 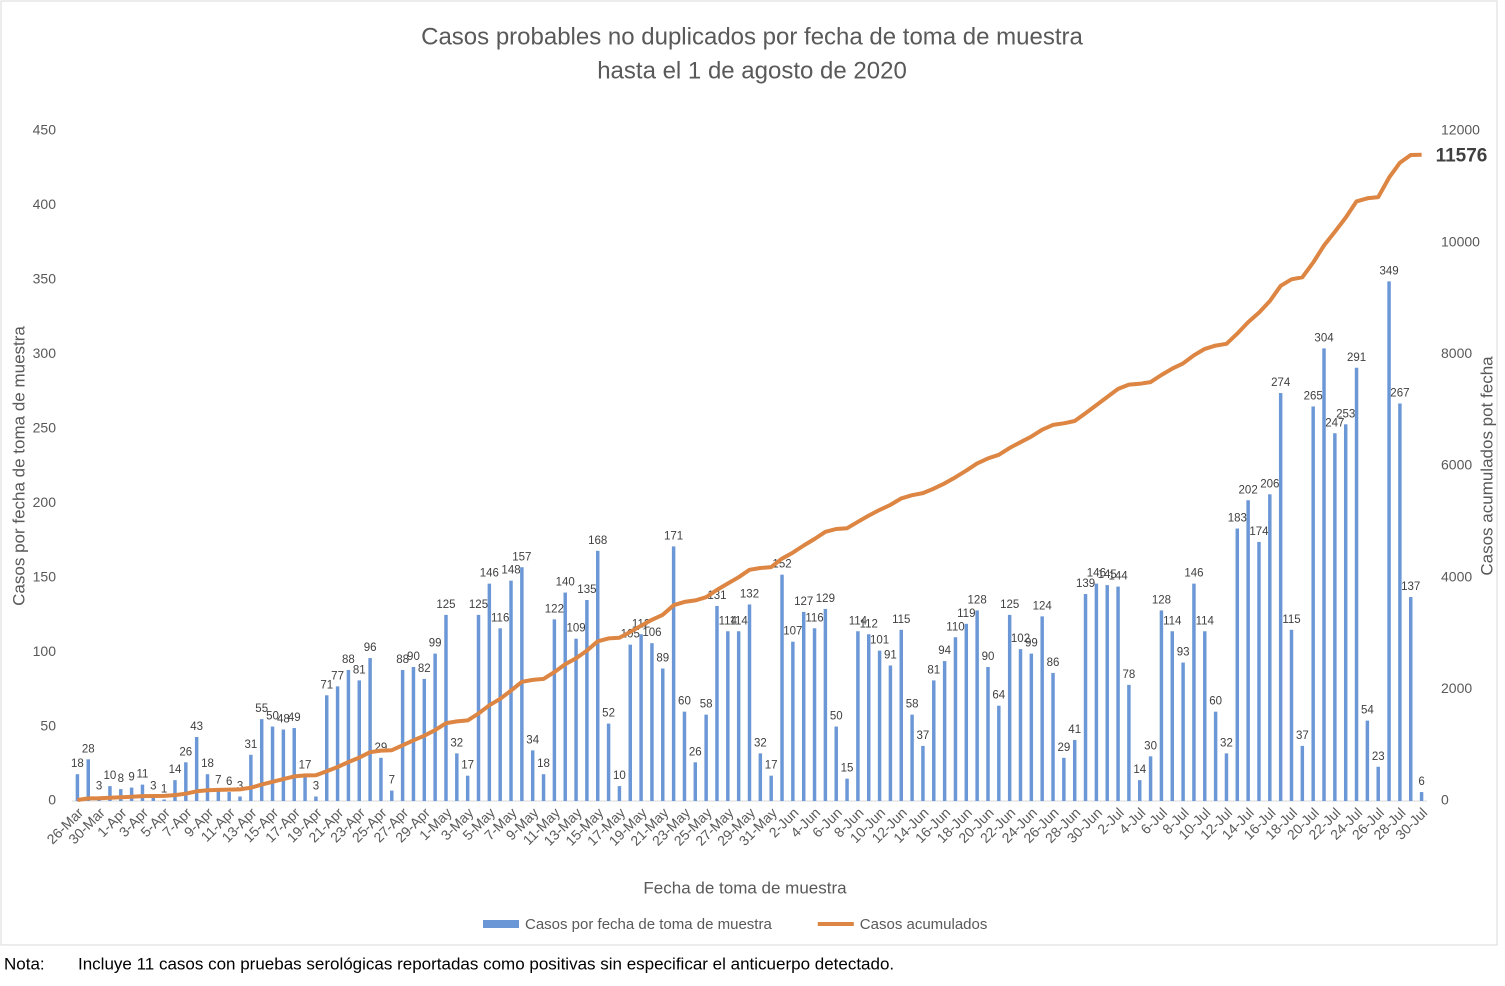 What do you see at coordinates (847, 769) in the screenshot?
I see `data-label: 15` at bounding box center [847, 769].